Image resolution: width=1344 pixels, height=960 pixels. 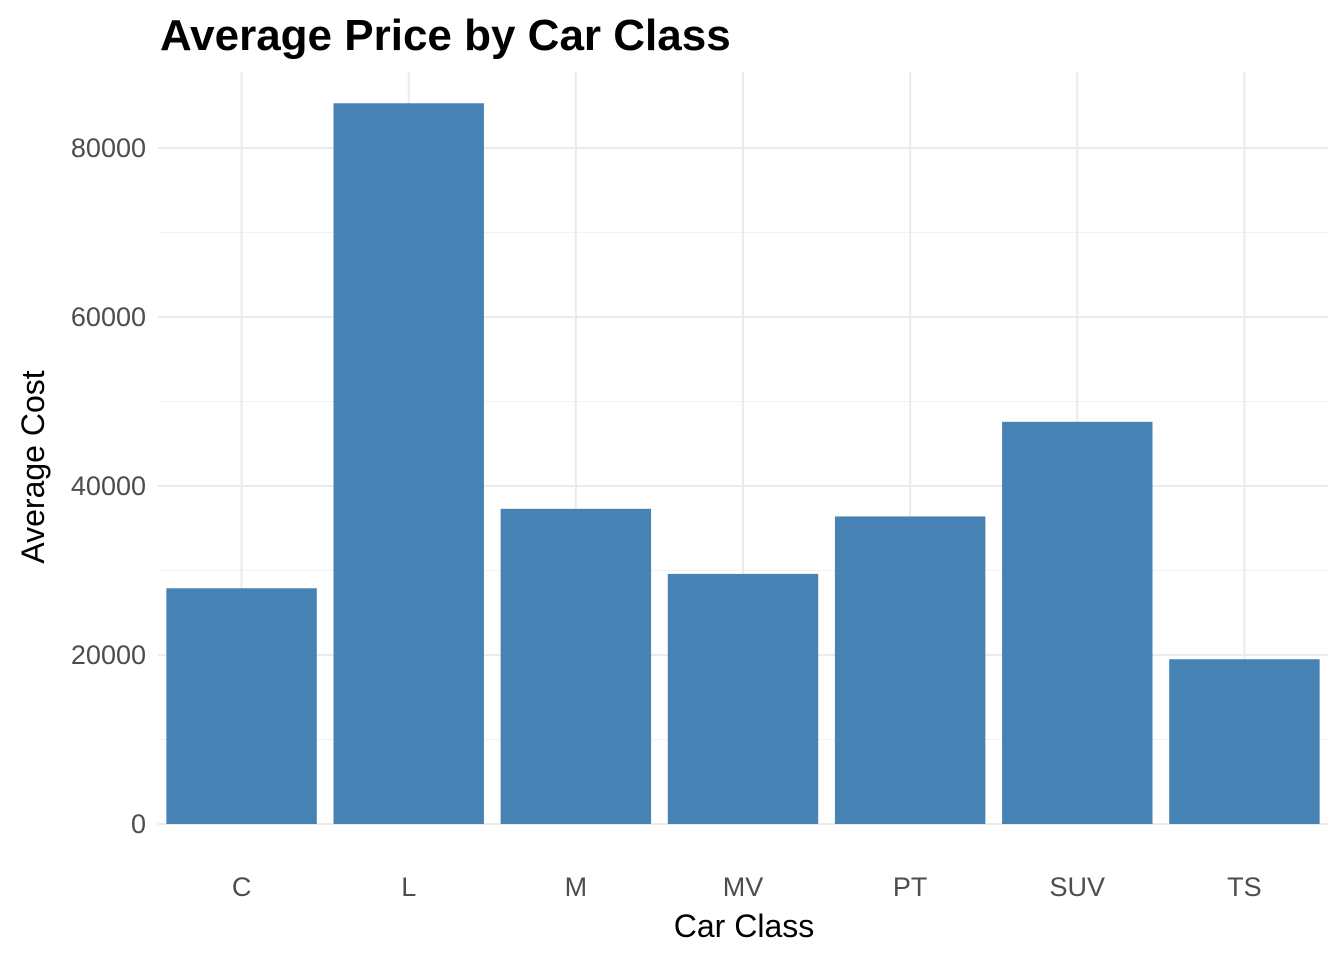 I want to click on y-tick-label: 80000, so click(x=108, y=148).